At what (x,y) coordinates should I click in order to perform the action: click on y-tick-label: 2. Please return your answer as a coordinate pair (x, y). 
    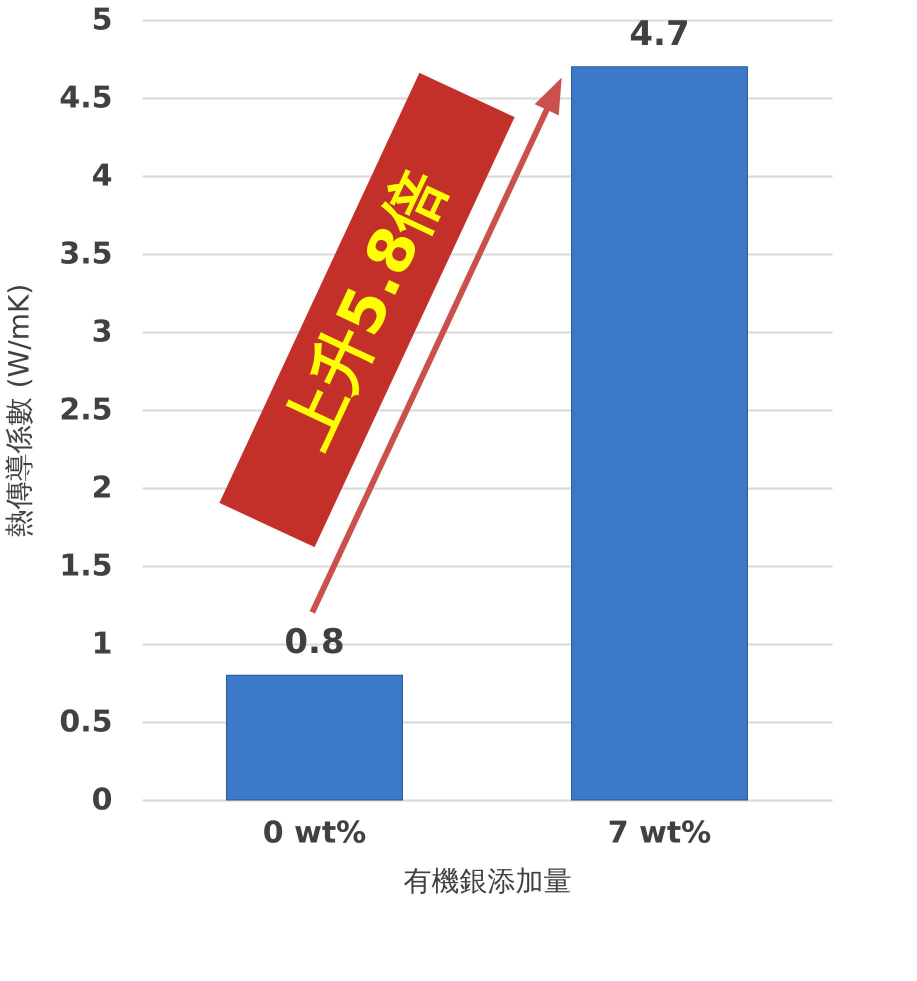
    Looking at the image, I should click on (102, 488).